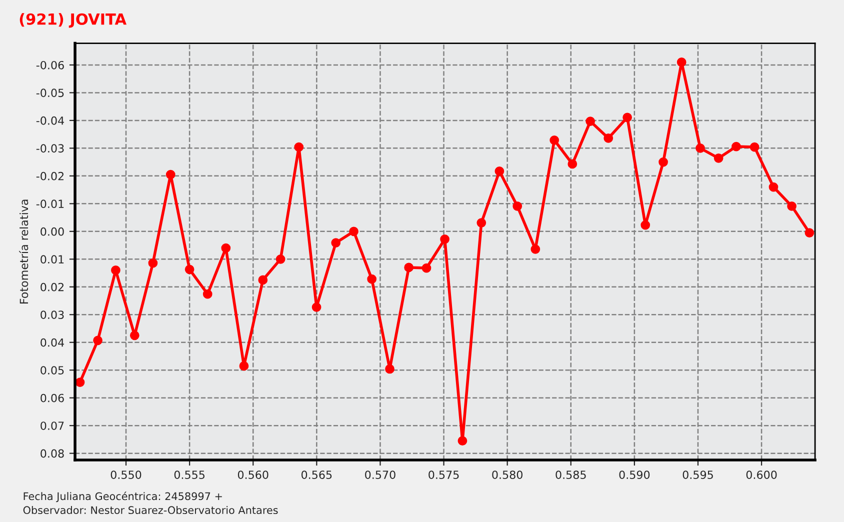  I want to click on x-tick-label: 0.565, so click(316, 475).